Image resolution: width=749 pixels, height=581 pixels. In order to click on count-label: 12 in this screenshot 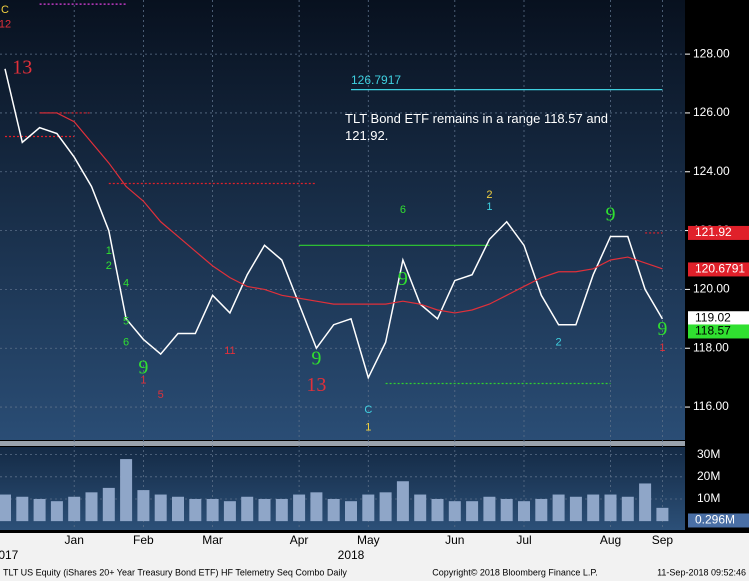, I will do `click(5, 25)`.